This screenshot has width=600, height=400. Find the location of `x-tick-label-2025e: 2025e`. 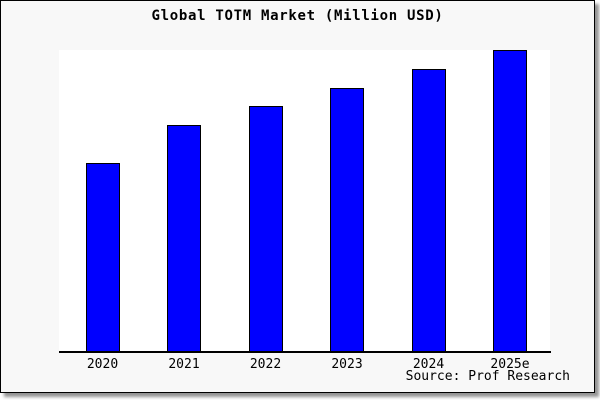

x-tick-label-2025e: 2025e is located at coordinates (510, 364).